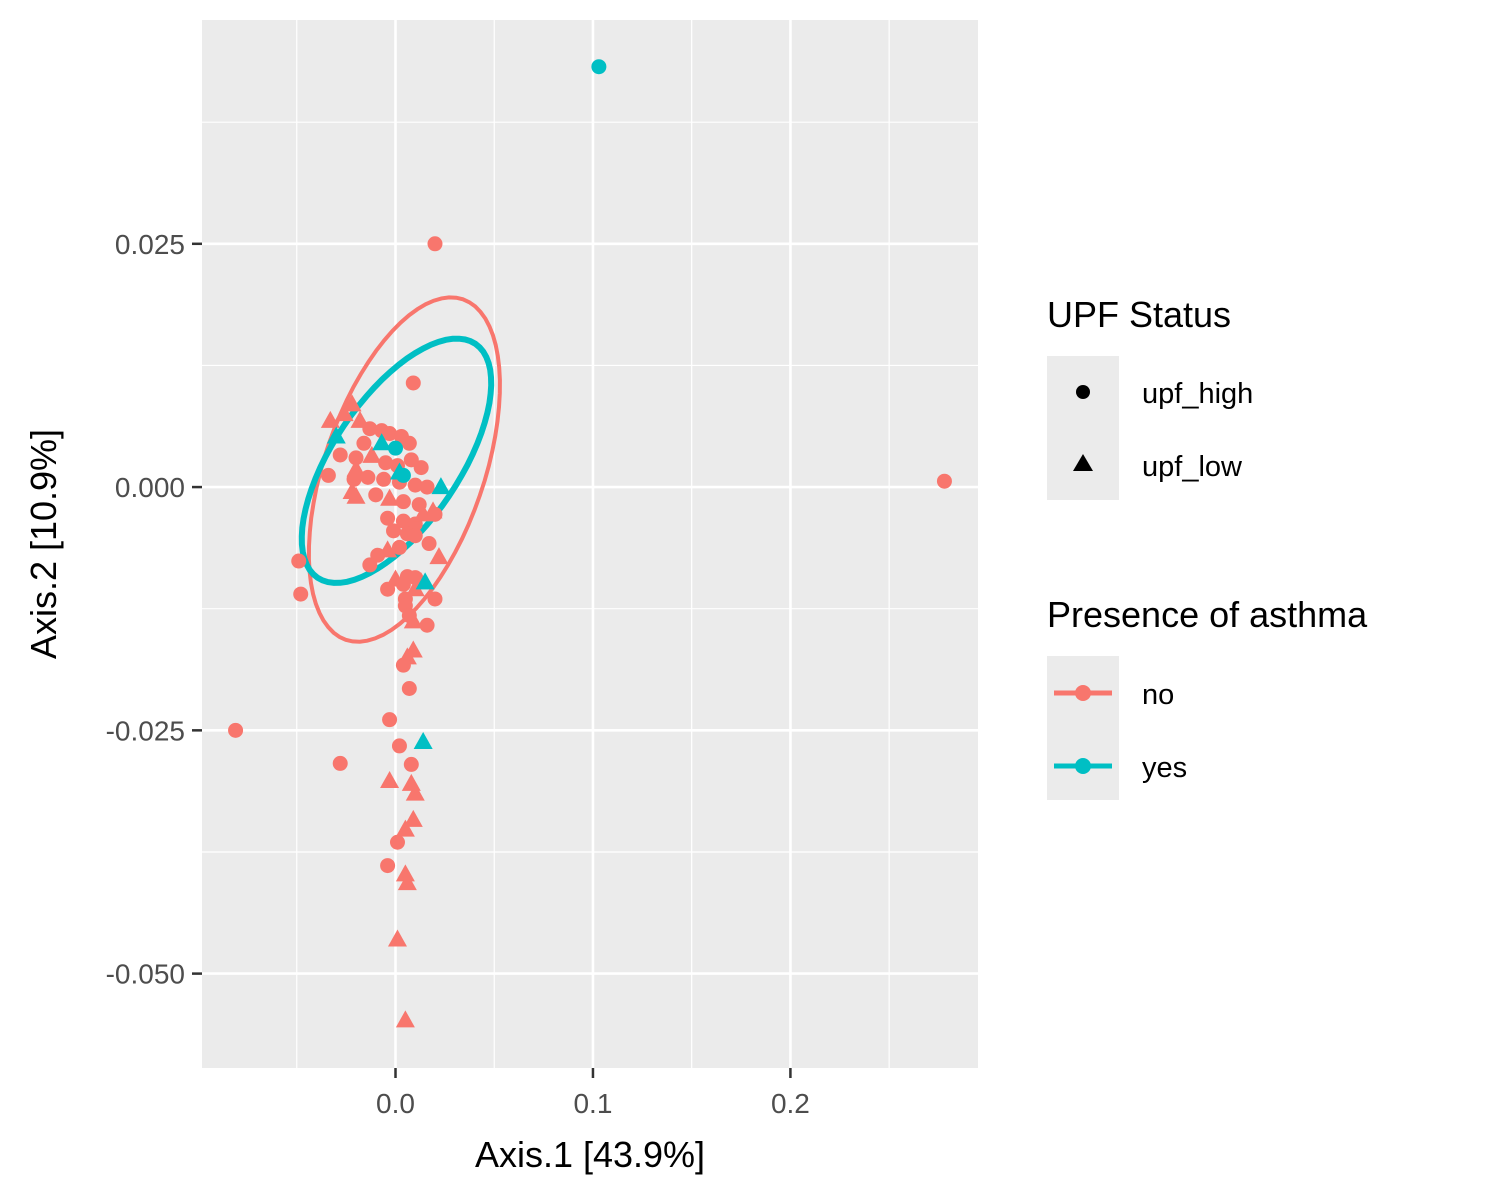 The image size is (1500, 1200). What do you see at coordinates (1083, 728) in the screenshot?
I see `legend-color-key-background` at bounding box center [1083, 728].